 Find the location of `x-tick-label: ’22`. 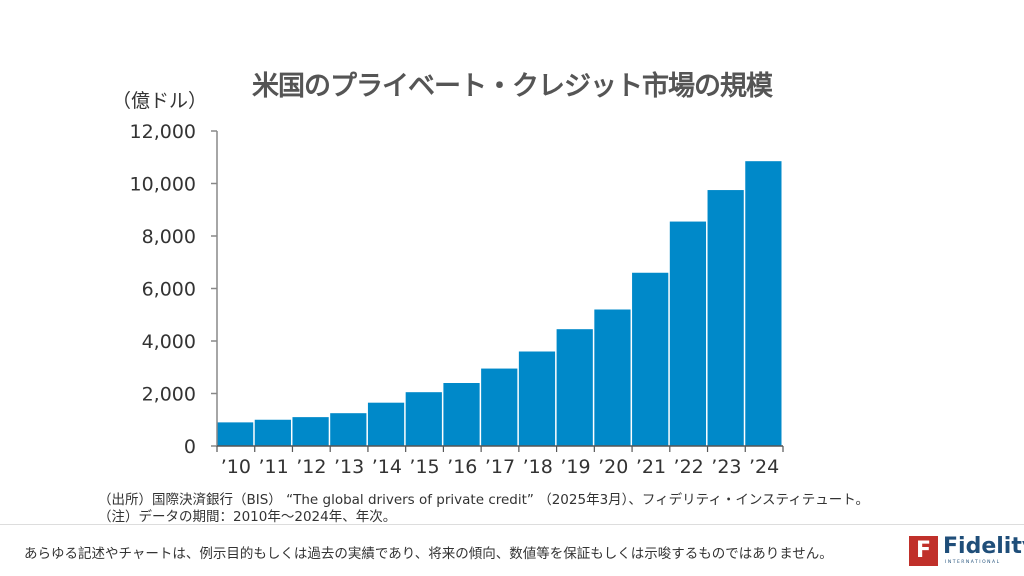

x-tick-label: ’22 is located at coordinates (689, 467).